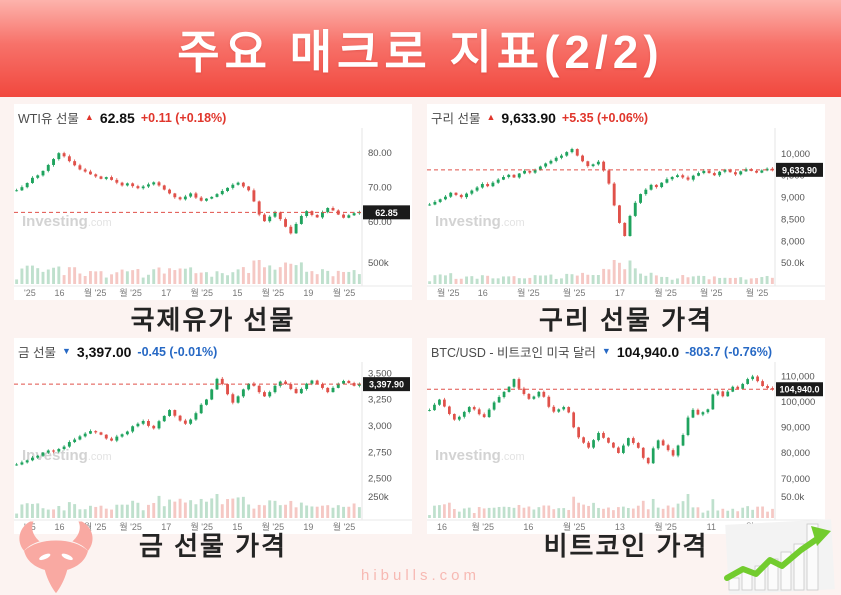 This screenshot has width=841, height=595. What do you see at coordinates (456, 119) in the screenshot?
I see `instrument-name: 구리 선물` at bounding box center [456, 119].